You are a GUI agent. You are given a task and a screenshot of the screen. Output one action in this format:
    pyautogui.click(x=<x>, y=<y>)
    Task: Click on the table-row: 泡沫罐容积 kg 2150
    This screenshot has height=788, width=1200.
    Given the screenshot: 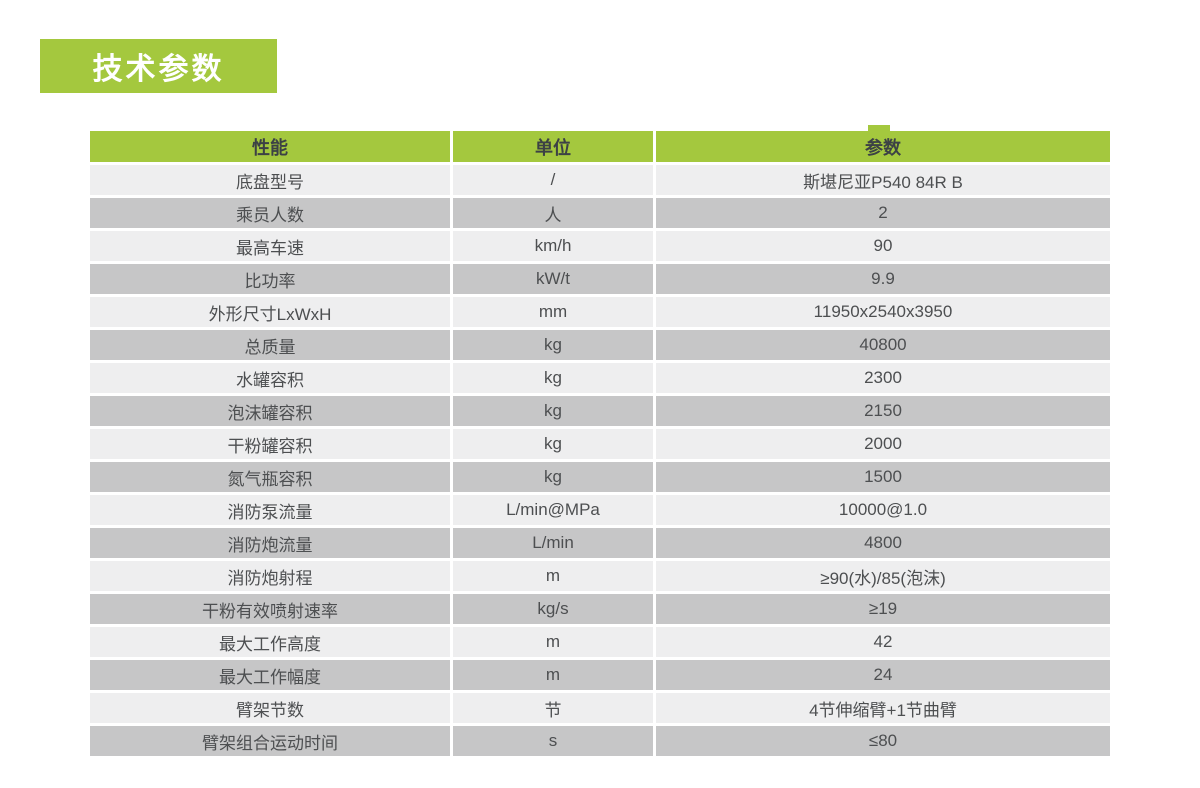 What is the action you would take?
    pyautogui.click(x=600, y=411)
    